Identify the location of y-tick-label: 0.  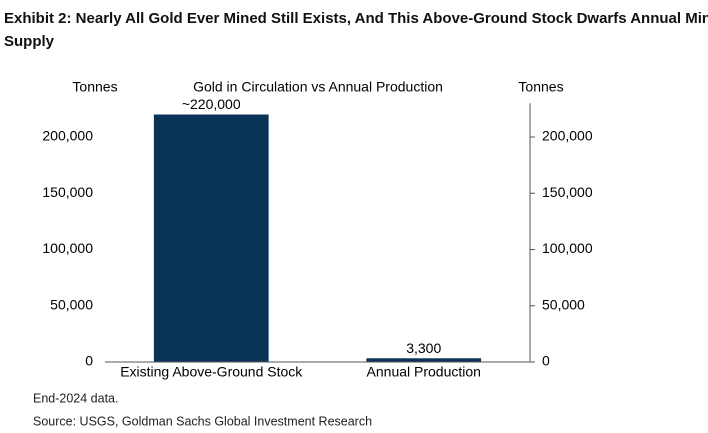
(89, 361).